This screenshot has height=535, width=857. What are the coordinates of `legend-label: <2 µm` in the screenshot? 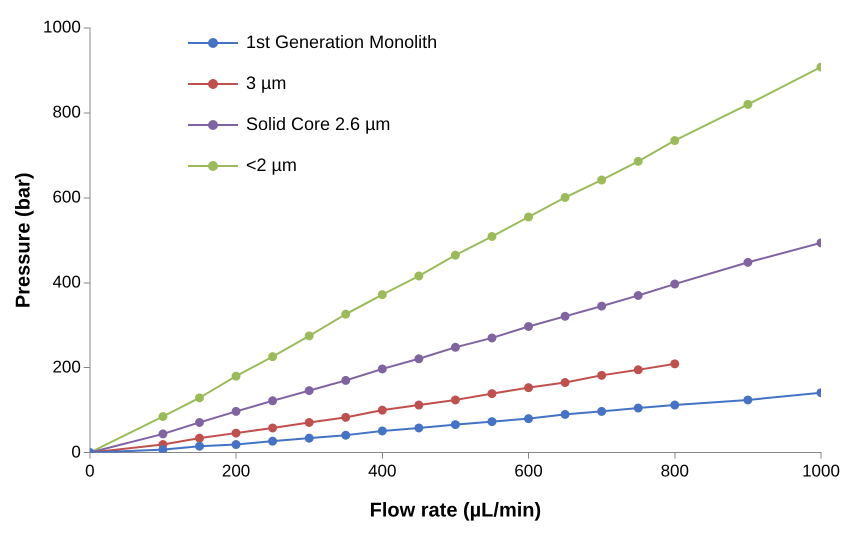 It's located at (271, 165).